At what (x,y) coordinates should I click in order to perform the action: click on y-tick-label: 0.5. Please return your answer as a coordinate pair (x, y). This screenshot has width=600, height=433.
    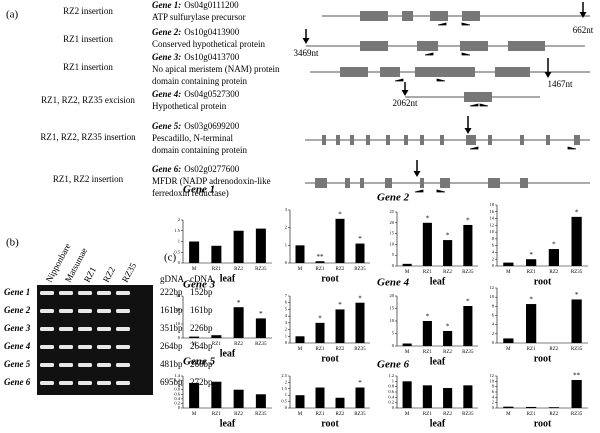
    Looking at the image, I should click on (177, 251).